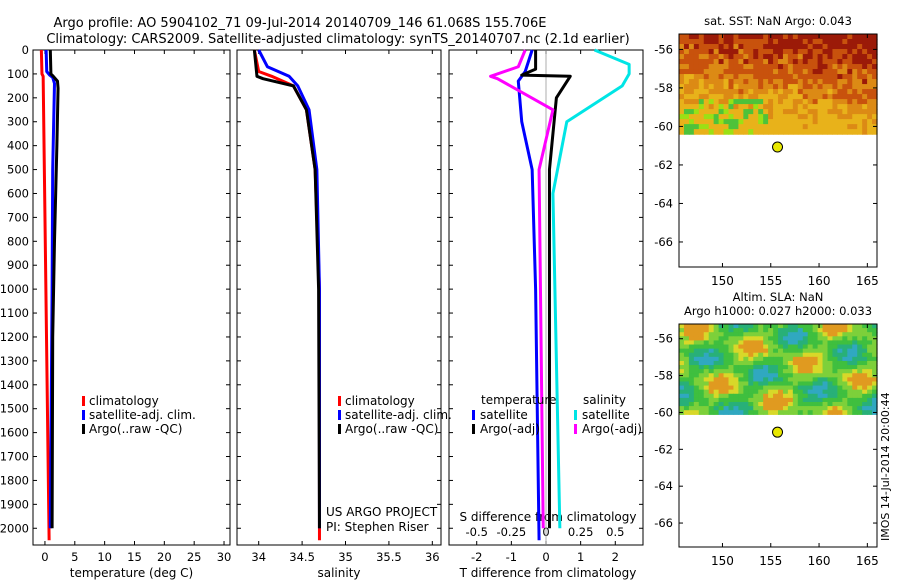 This screenshot has height=580, width=900. What do you see at coordinates (14, 480) in the screenshot?
I see `temperature-ytick-label: 1800` at bounding box center [14, 480].